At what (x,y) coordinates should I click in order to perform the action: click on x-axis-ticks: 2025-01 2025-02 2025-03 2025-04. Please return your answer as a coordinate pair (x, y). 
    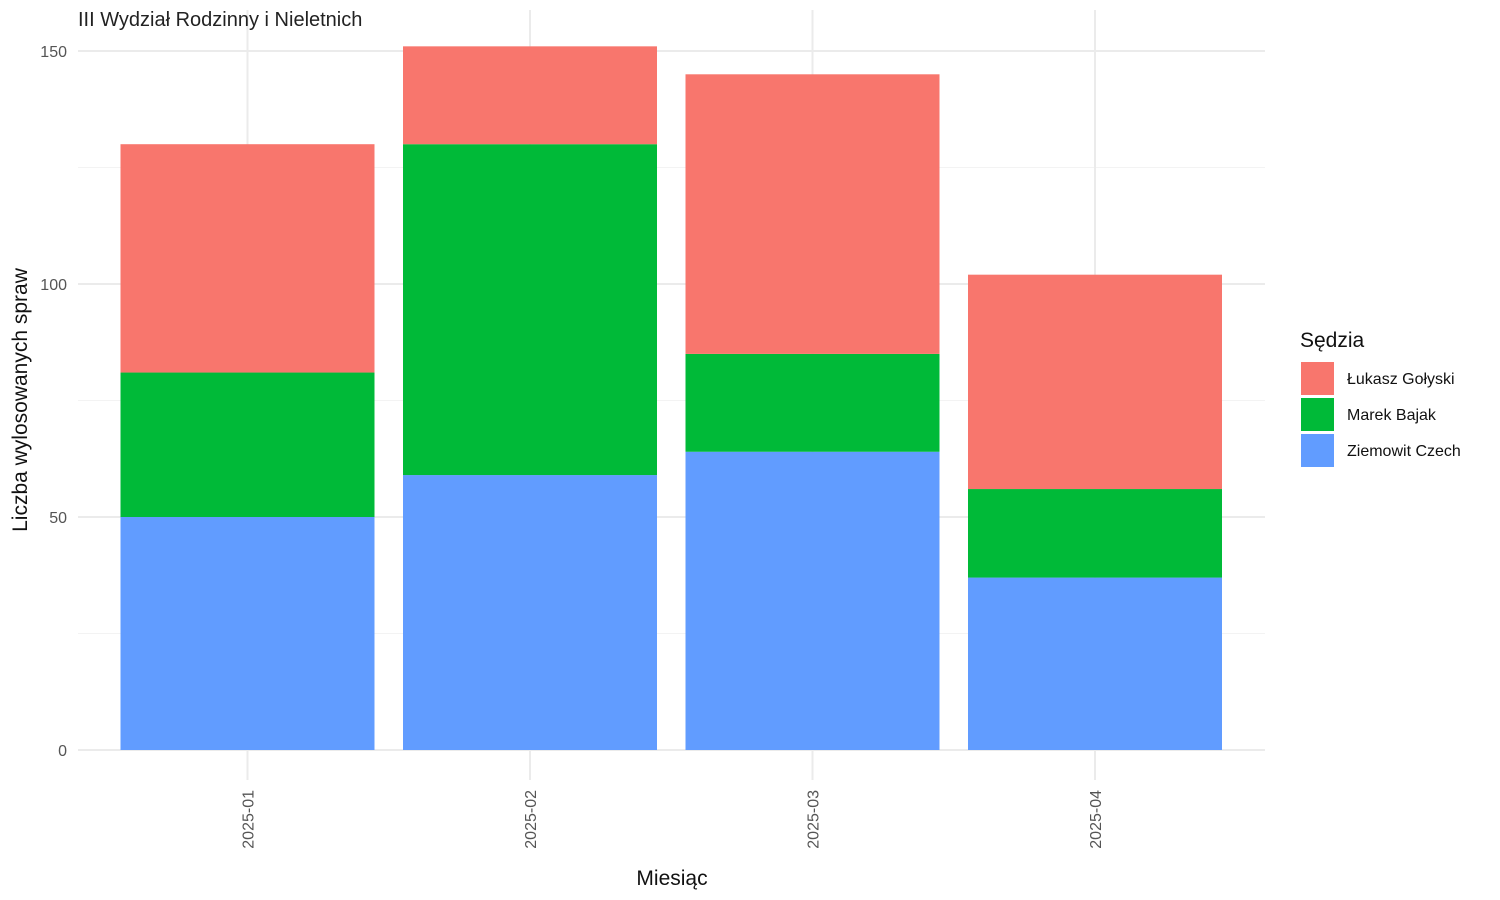
    Looking at the image, I should click on (673, 819).